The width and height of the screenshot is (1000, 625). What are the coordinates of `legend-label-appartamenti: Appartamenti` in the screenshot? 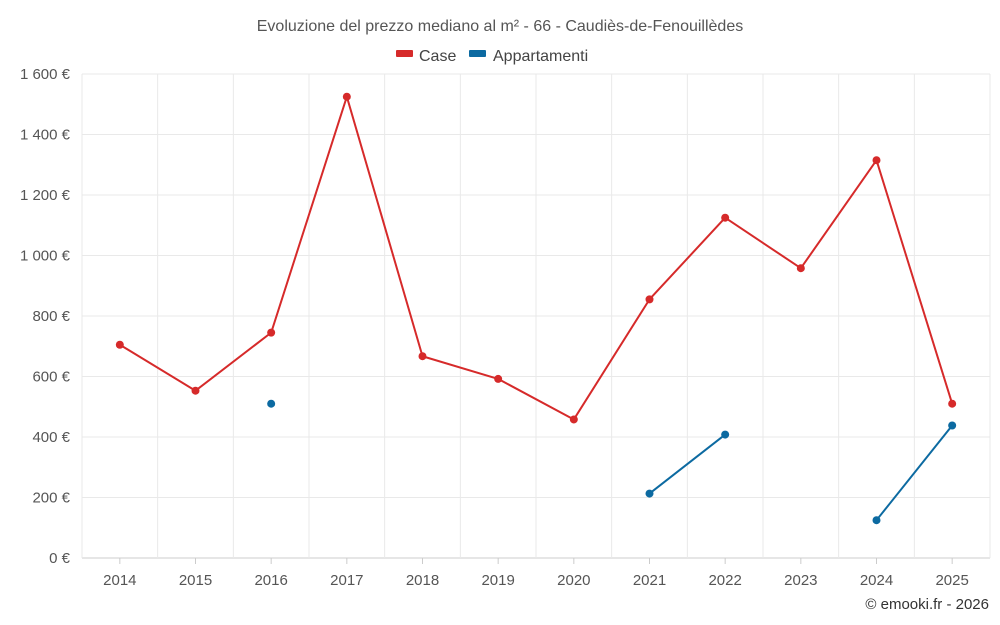 It's located at (540, 56).